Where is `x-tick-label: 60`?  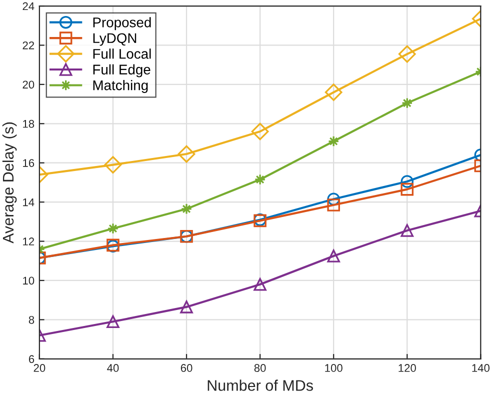 x-tick-label: 60 is located at coordinates (186, 368).